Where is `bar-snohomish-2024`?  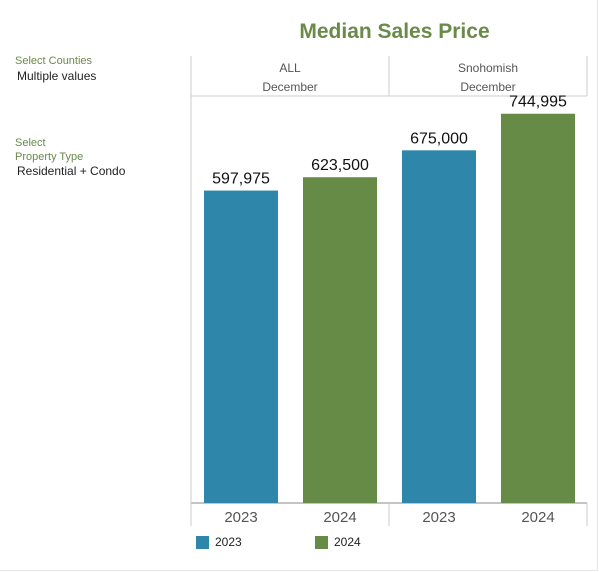
bar-snohomish-2024 is located at coordinates (538, 308).